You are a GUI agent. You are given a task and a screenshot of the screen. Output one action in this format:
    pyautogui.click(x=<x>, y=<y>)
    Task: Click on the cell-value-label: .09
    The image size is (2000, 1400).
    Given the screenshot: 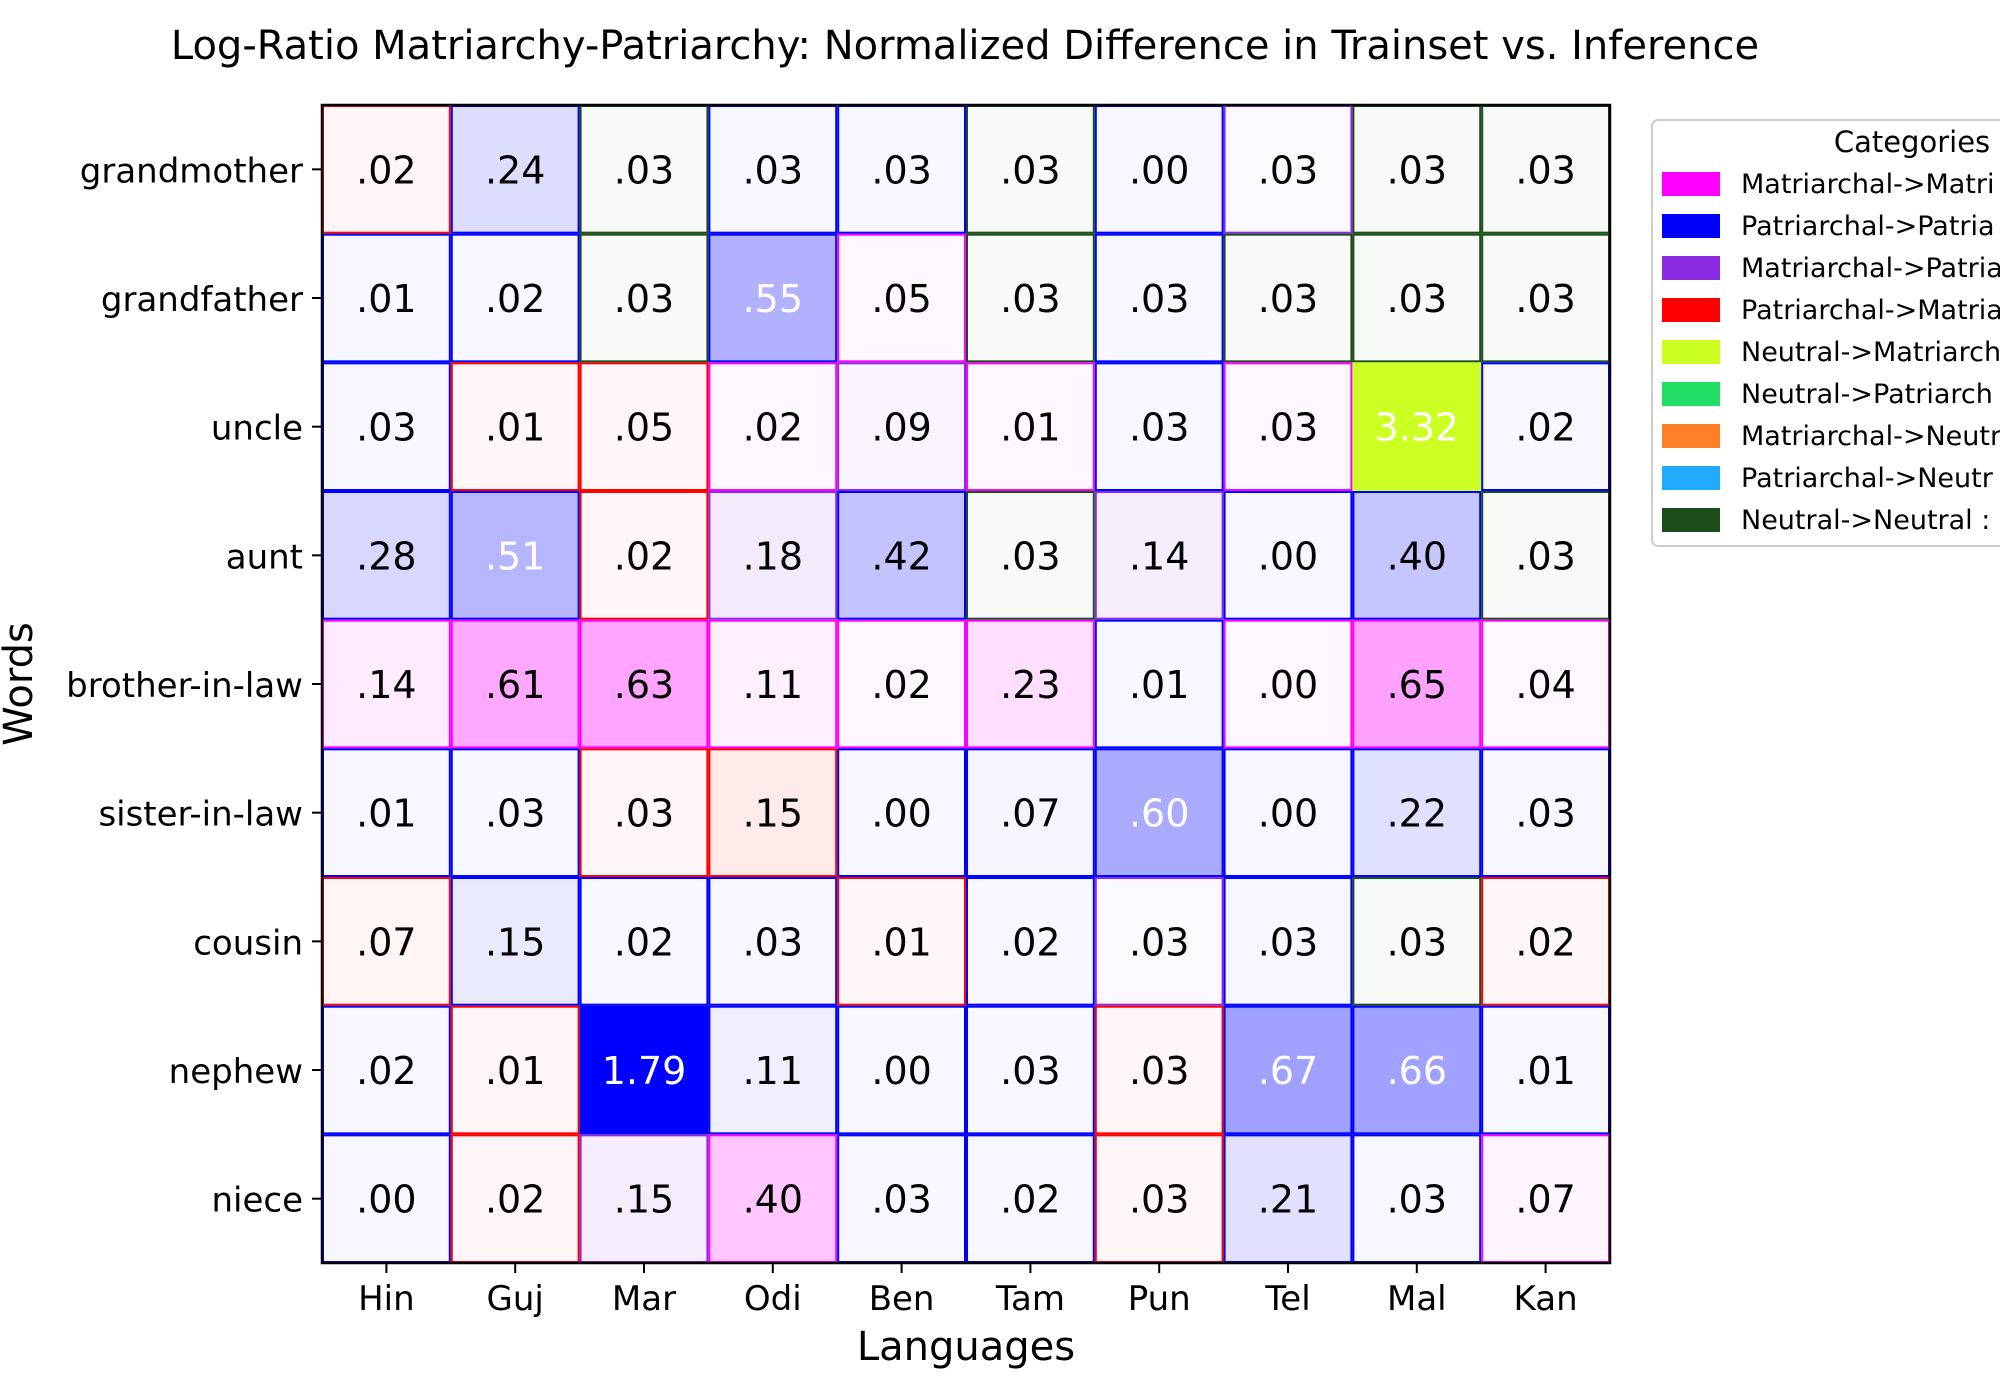 What is the action you would take?
    pyautogui.click(x=901, y=428)
    